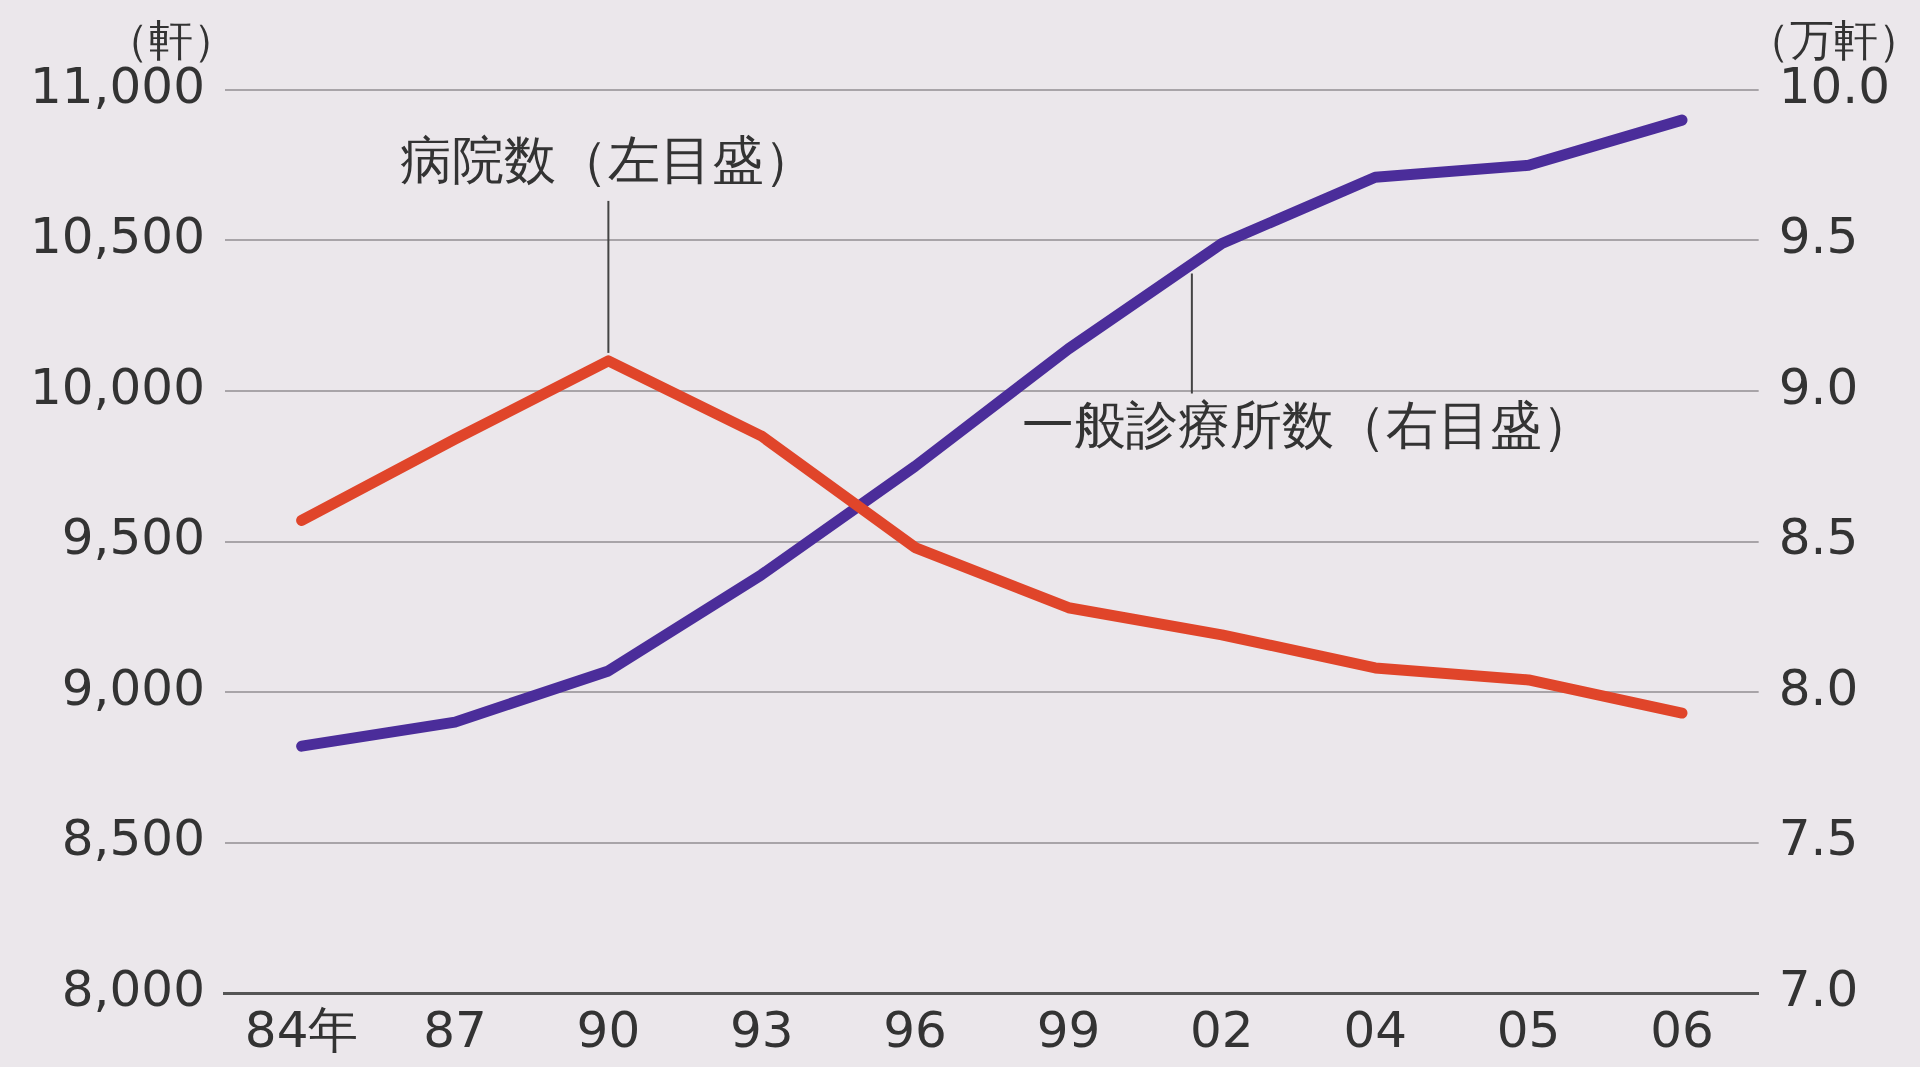 The width and height of the screenshot is (1920, 1067). I want to click on y2-tick-label: 7.0, so click(1818, 988).